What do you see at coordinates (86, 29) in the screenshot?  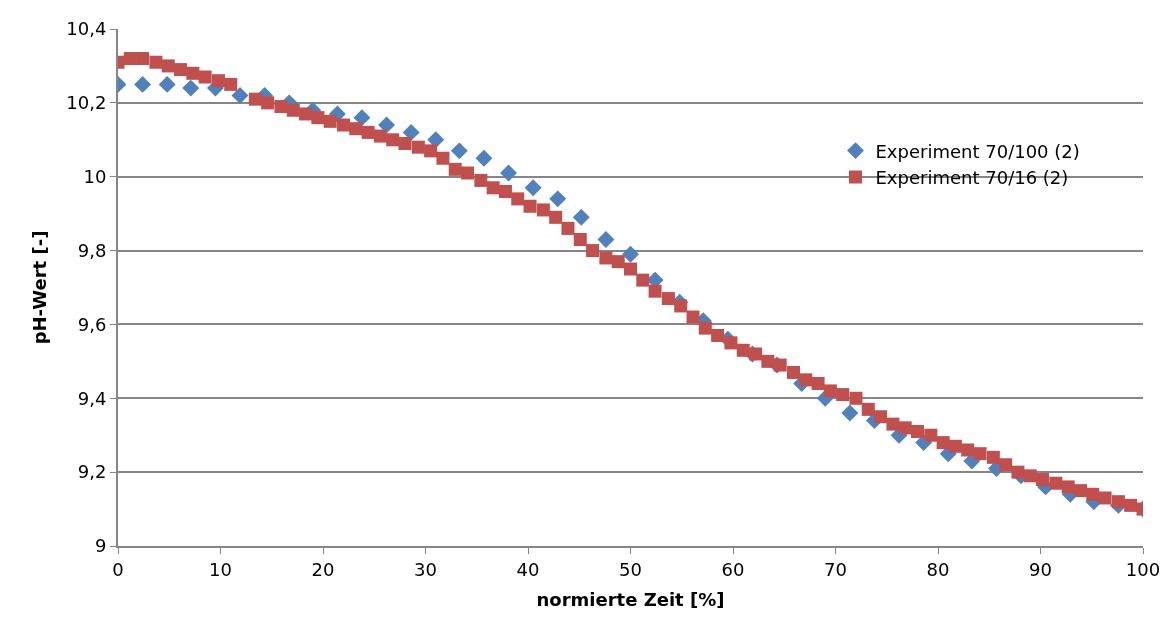 I see `y-tick-label: 10,4` at bounding box center [86, 29].